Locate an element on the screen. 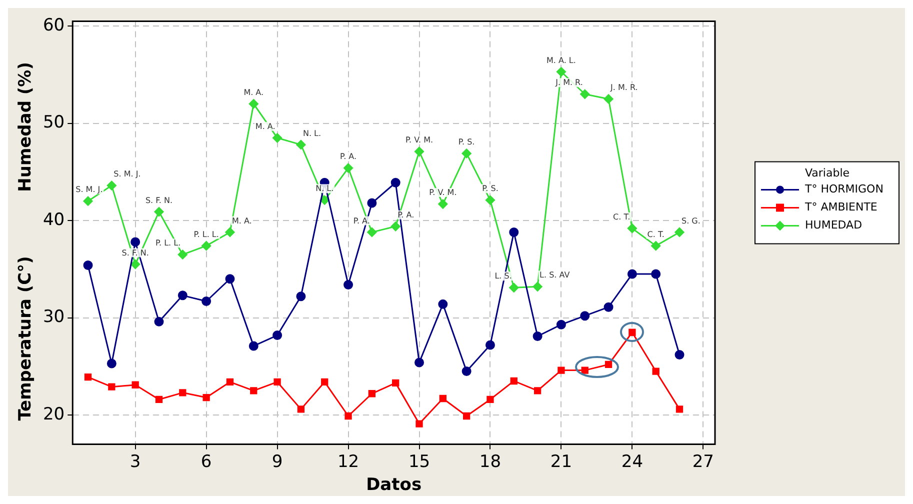 The width and height of the screenshot is (913, 504). x-tick-label: 12 is located at coordinates (348, 462).